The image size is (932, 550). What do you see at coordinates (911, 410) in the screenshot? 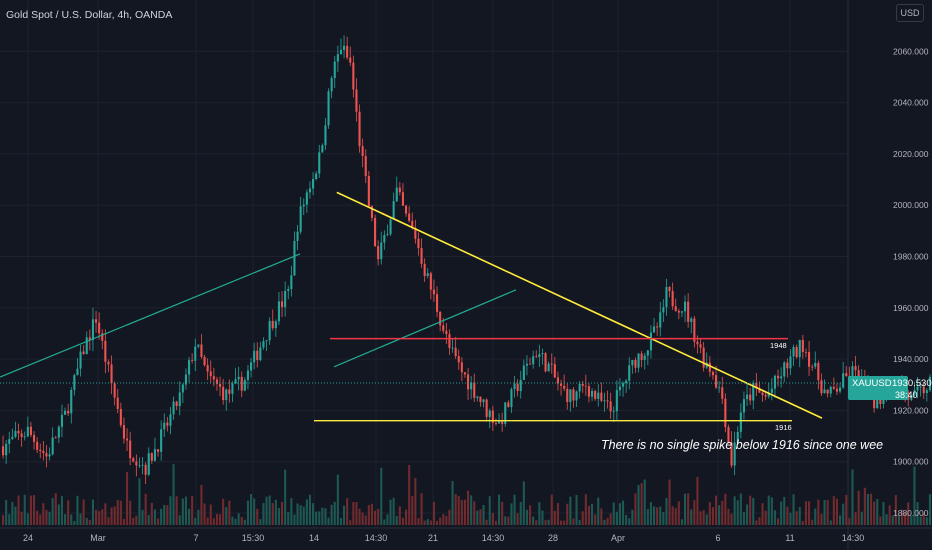
I see `price-tick-label: 1920.000` at bounding box center [911, 410].